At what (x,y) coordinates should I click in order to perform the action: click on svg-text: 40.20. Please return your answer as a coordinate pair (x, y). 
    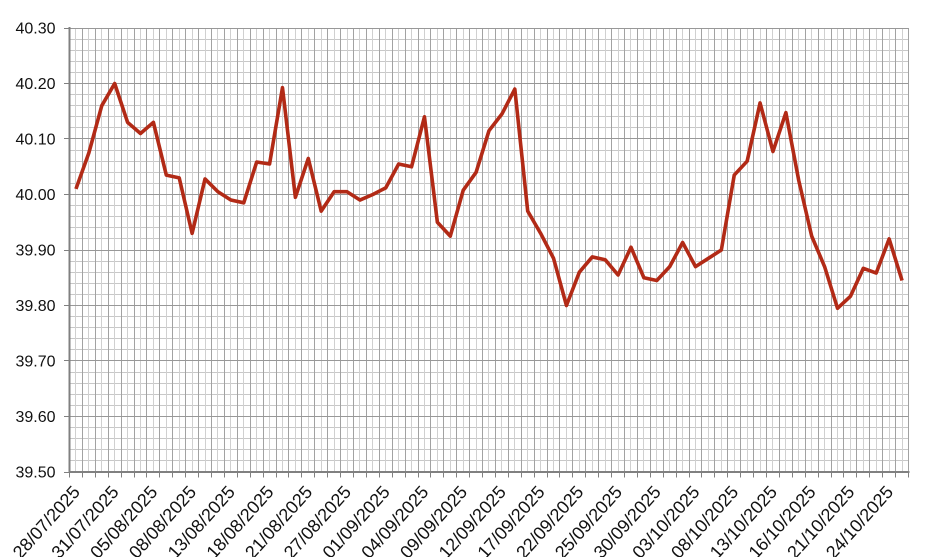
    Looking at the image, I should click on (35, 84).